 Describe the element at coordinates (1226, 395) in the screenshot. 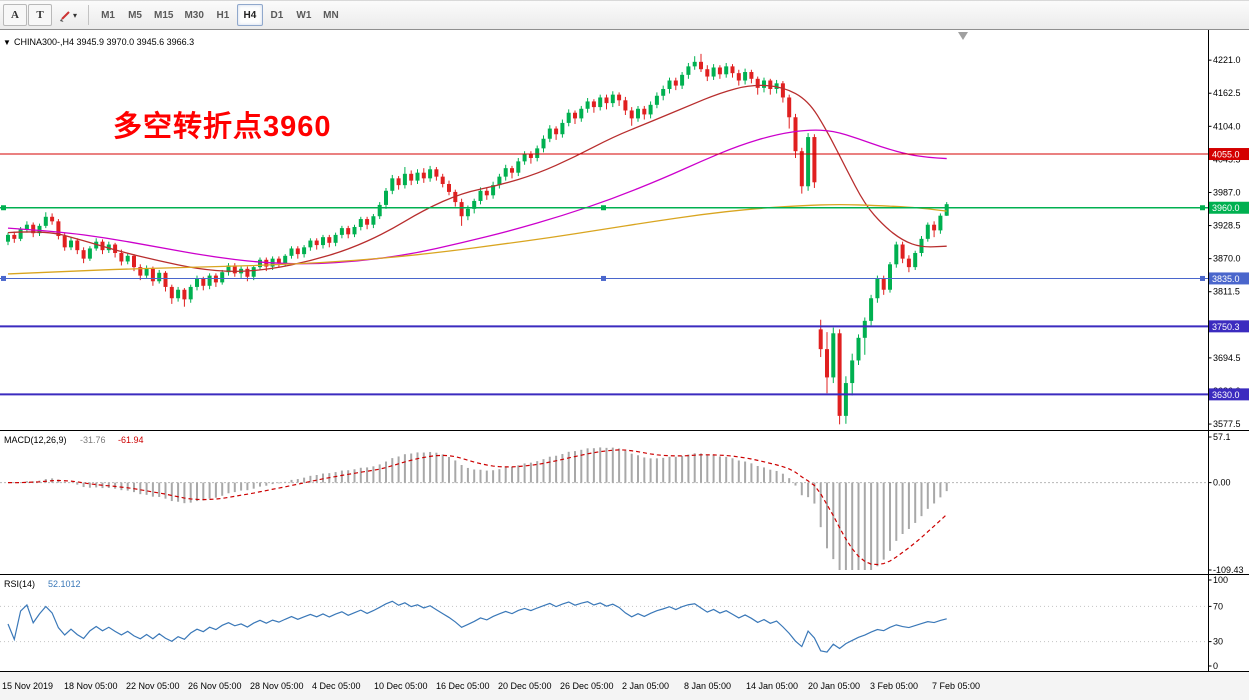

I see `price-tag-label: 3630.0` at that location.